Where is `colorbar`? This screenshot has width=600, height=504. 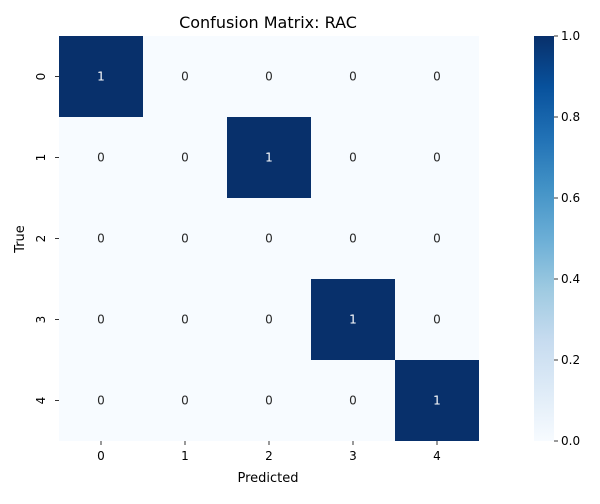 colorbar is located at coordinates (544, 238).